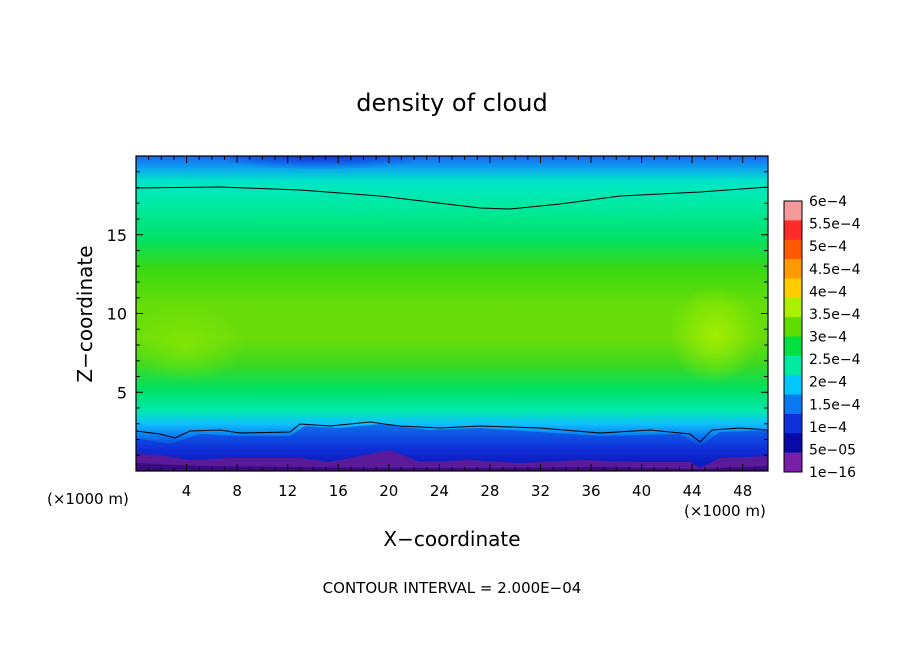 This screenshot has width=904, height=654. What do you see at coordinates (88, 499) in the screenshot?
I see `x-unit-left: (×1000 m)` at bounding box center [88, 499].